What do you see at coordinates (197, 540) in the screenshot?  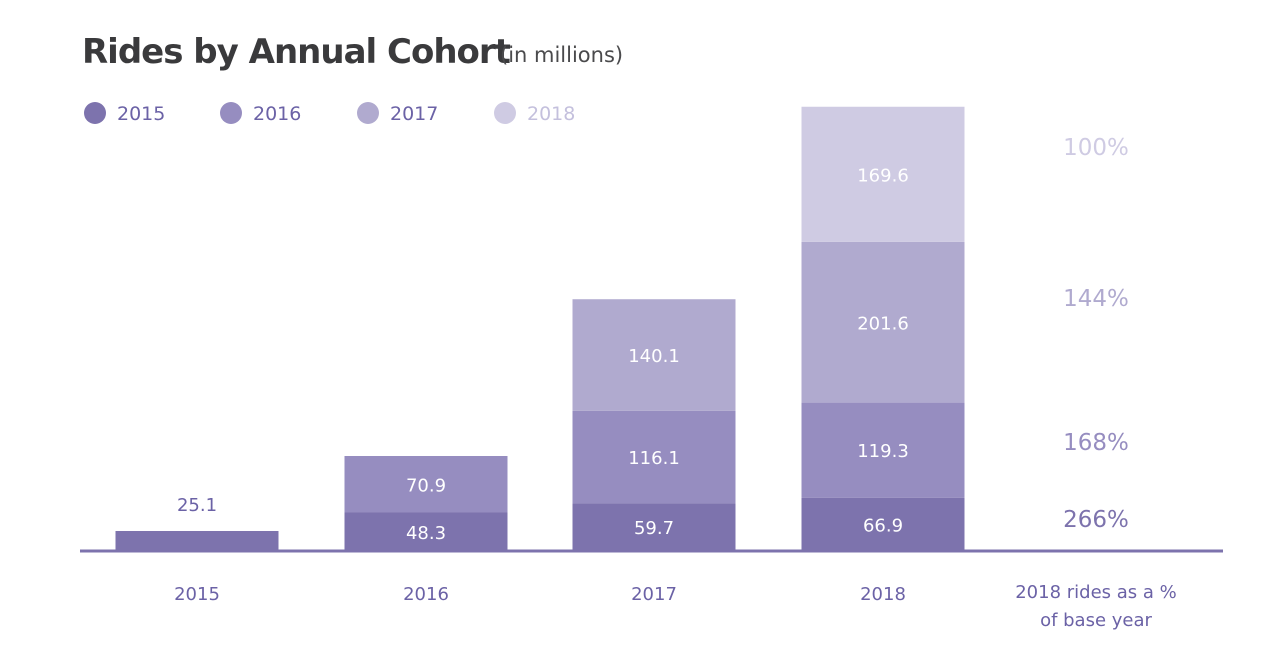 I see `bar-2015-cohort-2015` at bounding box center [197, 540].